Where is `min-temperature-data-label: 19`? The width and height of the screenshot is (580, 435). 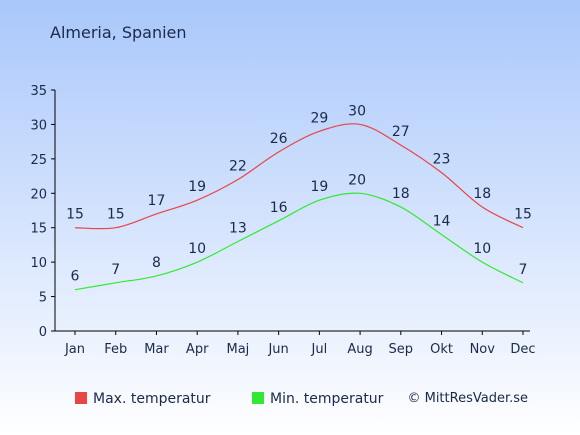
min-temperature-data-label: 19 is located at coordinates (319, 187).